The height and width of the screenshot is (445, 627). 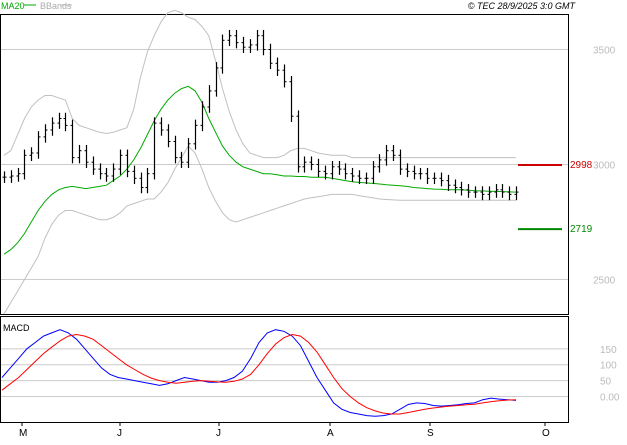 What do you see at coordinates (546, 433) in the screenshot?
I see `x-tick-label: O` at bounding box center [546, 433].